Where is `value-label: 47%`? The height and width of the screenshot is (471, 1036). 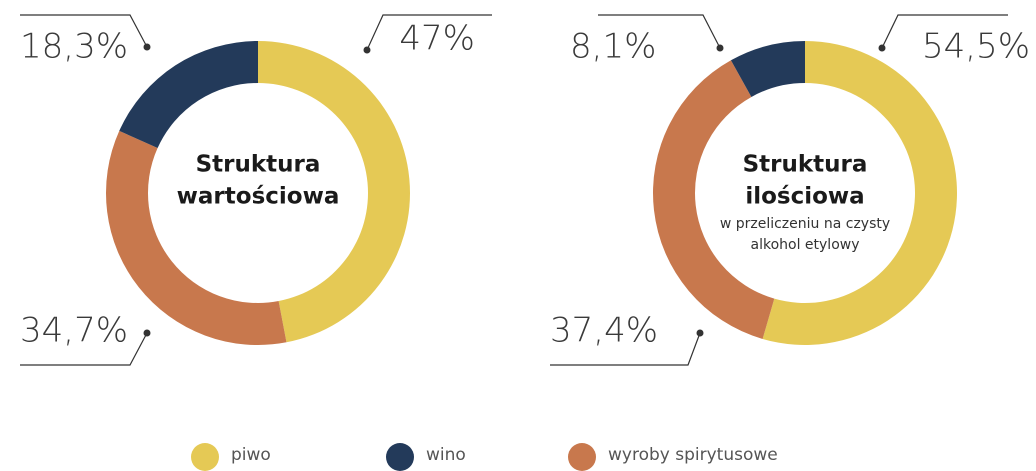 value-label: 47% is located at coordinates (437, 39).